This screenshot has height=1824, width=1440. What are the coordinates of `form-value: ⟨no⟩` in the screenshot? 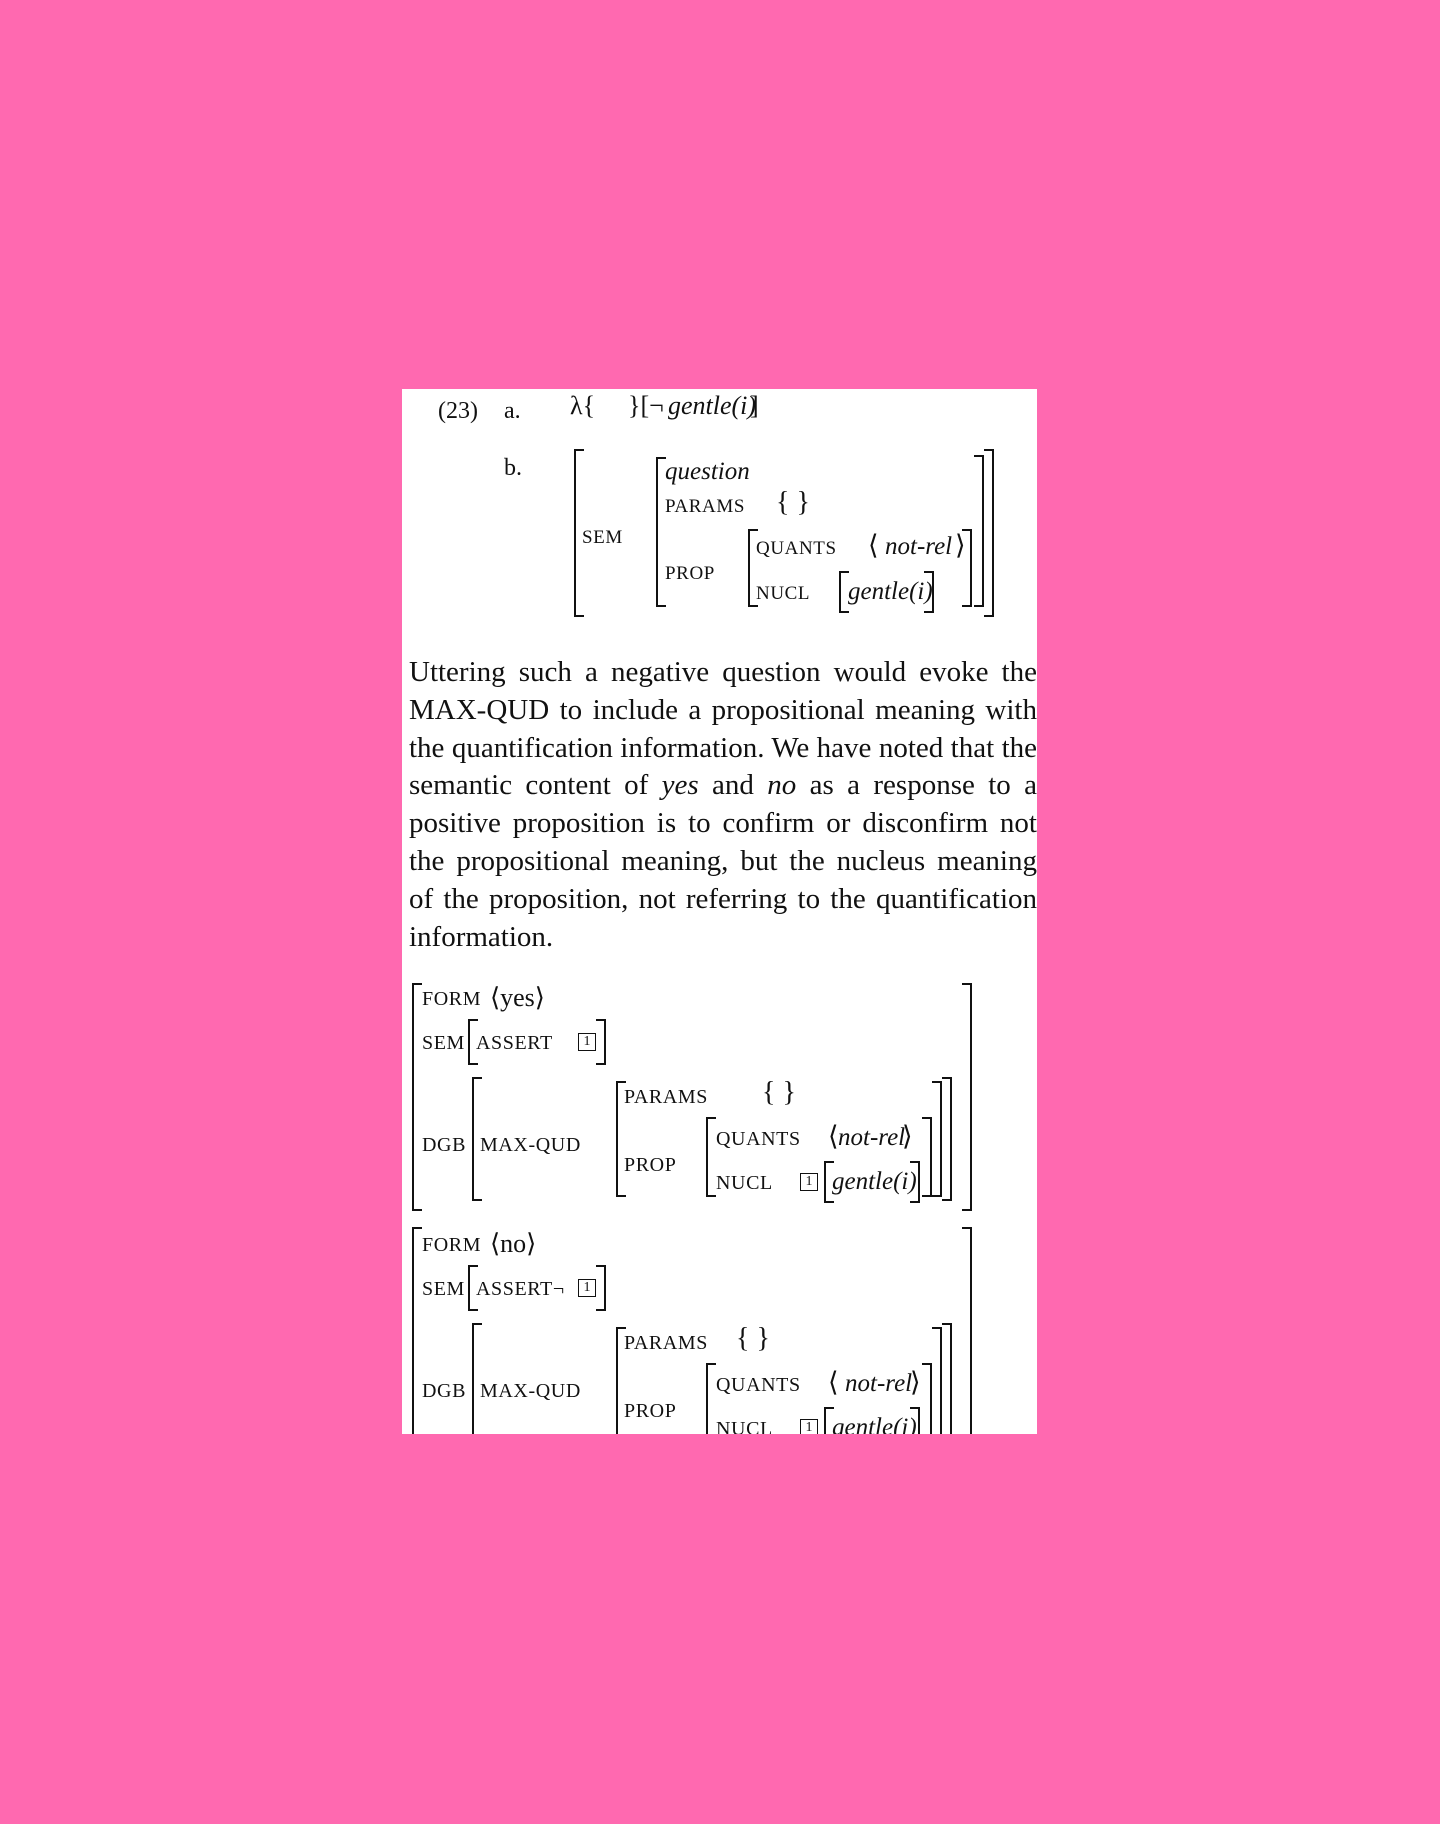 It's located at (513, 1243).